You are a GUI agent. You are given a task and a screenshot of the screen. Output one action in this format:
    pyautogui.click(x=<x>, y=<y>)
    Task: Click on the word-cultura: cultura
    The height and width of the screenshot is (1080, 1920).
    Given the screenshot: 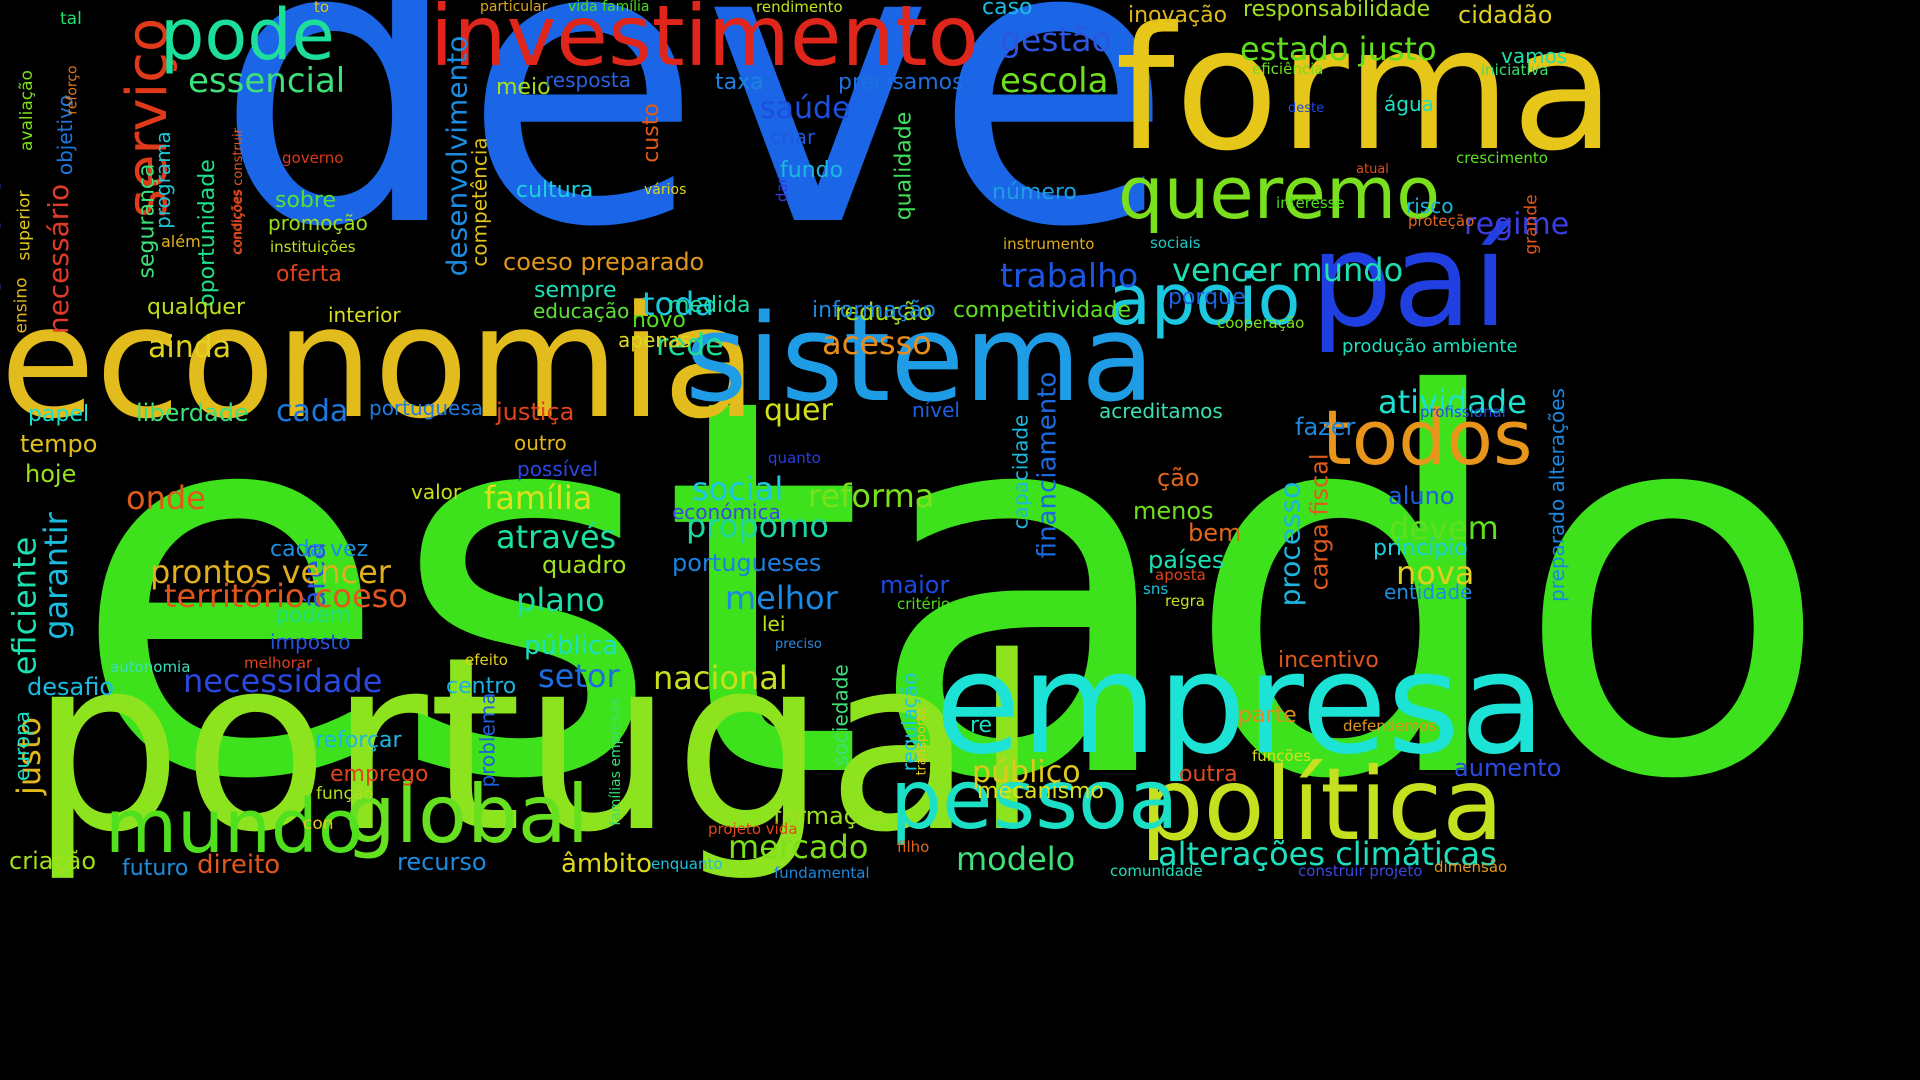 What is the action you would take?
    pyautogui.click(x=555, y=190)
    